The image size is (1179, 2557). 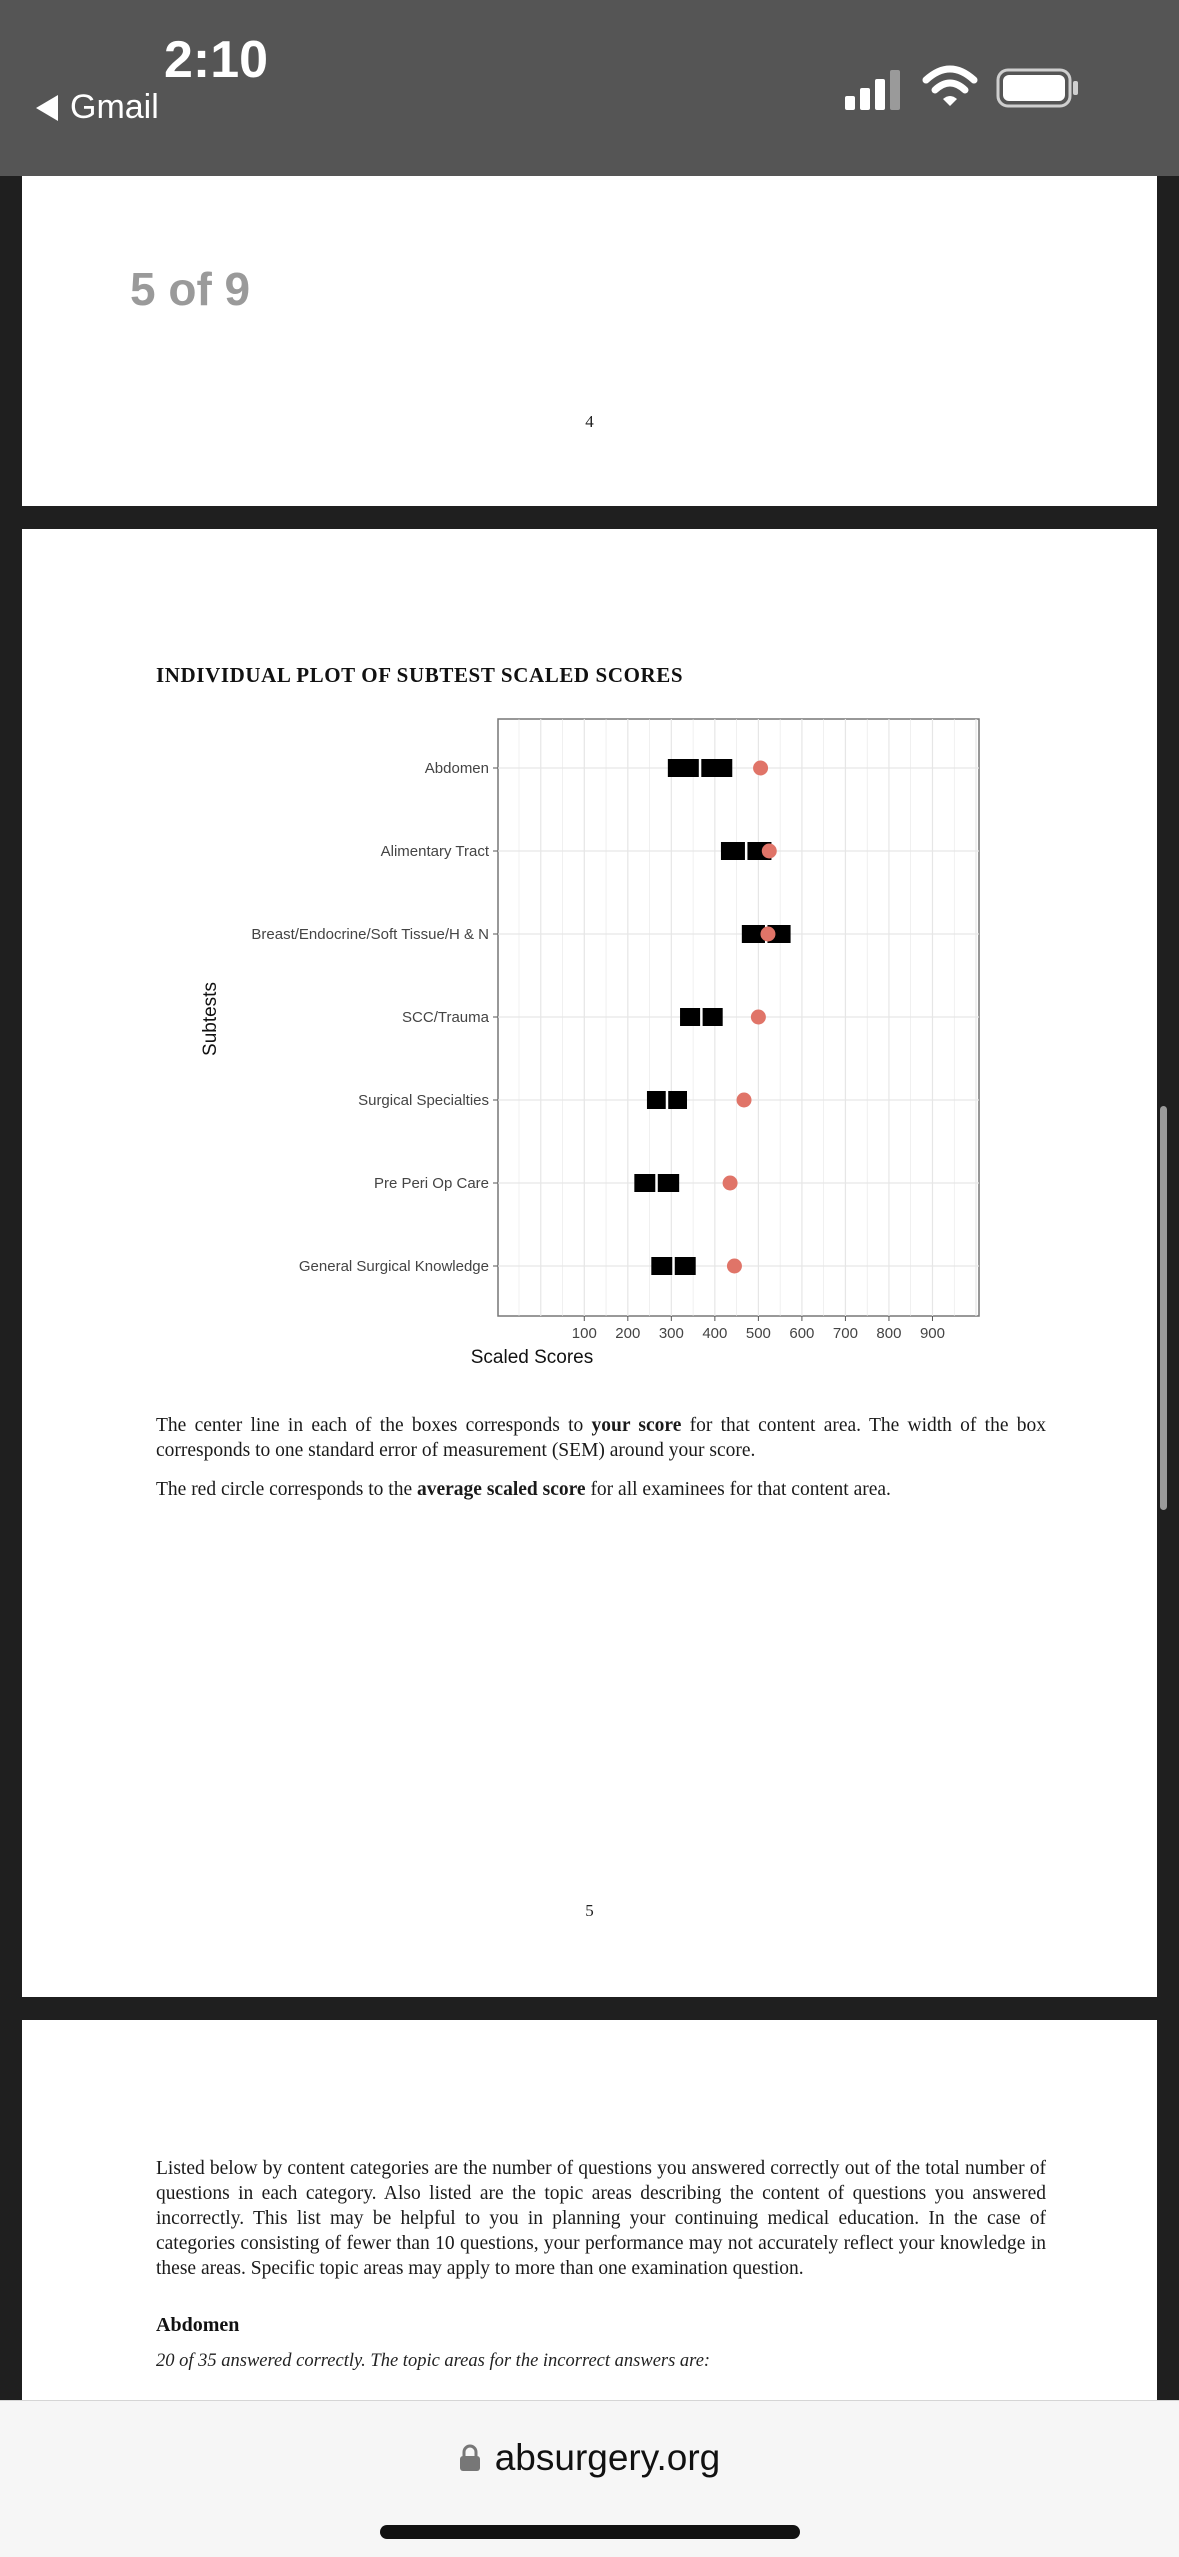 What do you see at coordinates (590, 2532) in the screenshot?
I see `home-indicator` at bounding box center [590, 2532].